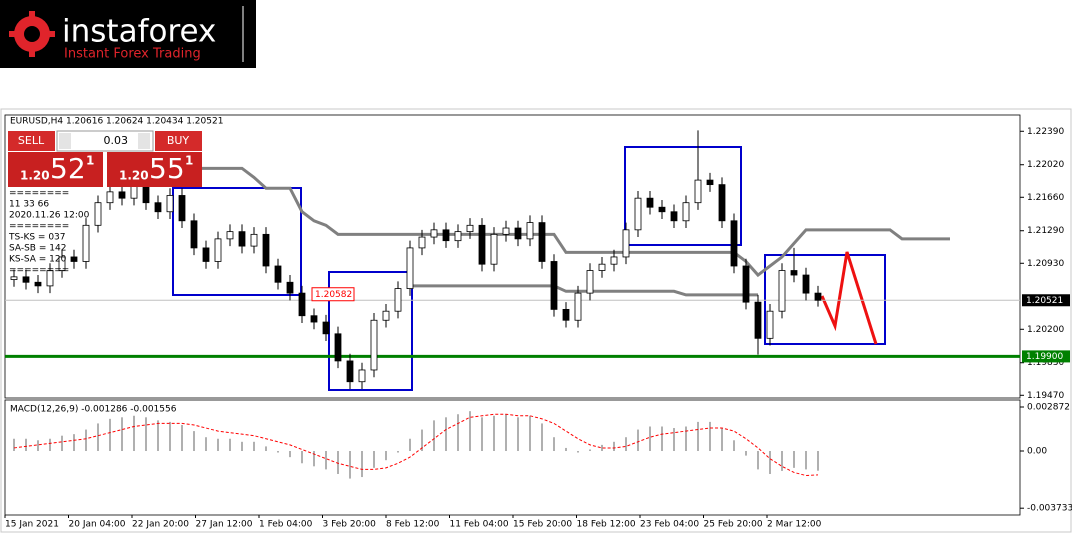 The image size is (1072, 537). What do you see at coordinates (29, 205) in the screenshot?
I see `info-line: 11 33 66` at bounding box center [29, 205].